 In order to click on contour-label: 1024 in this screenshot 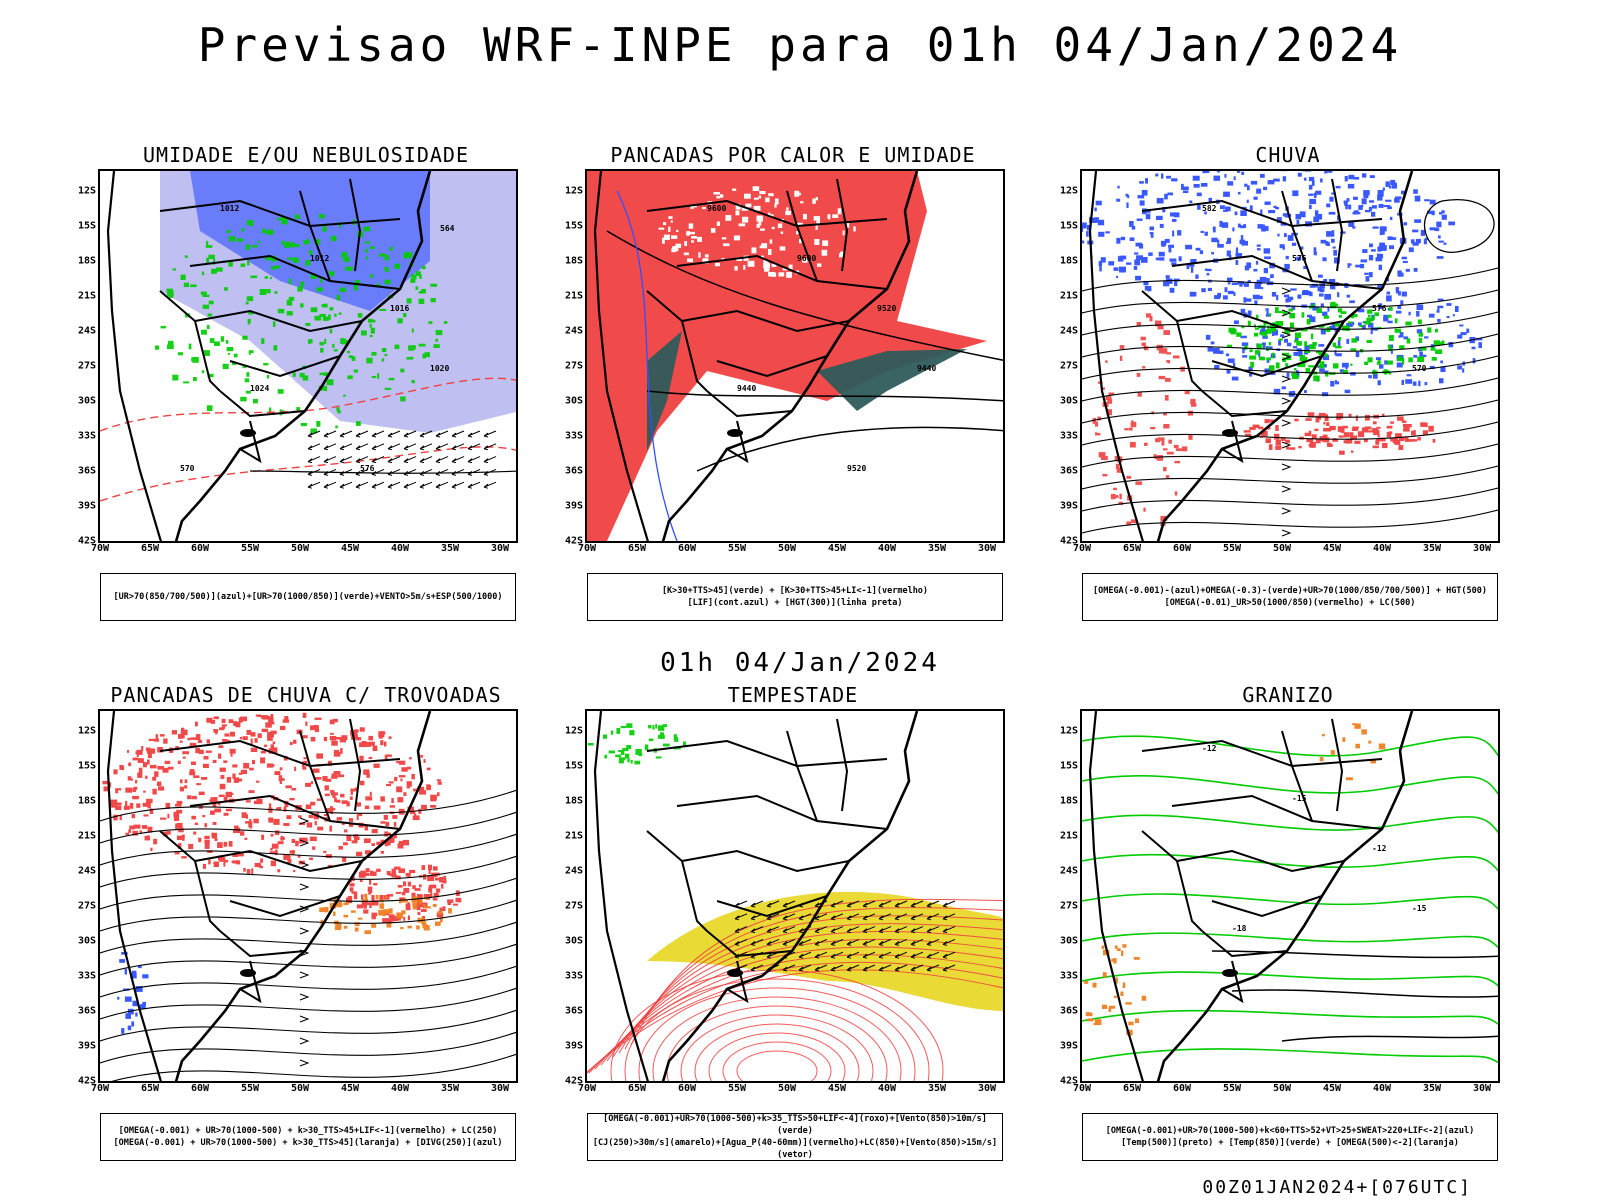, I will do `click(259, 388)`.